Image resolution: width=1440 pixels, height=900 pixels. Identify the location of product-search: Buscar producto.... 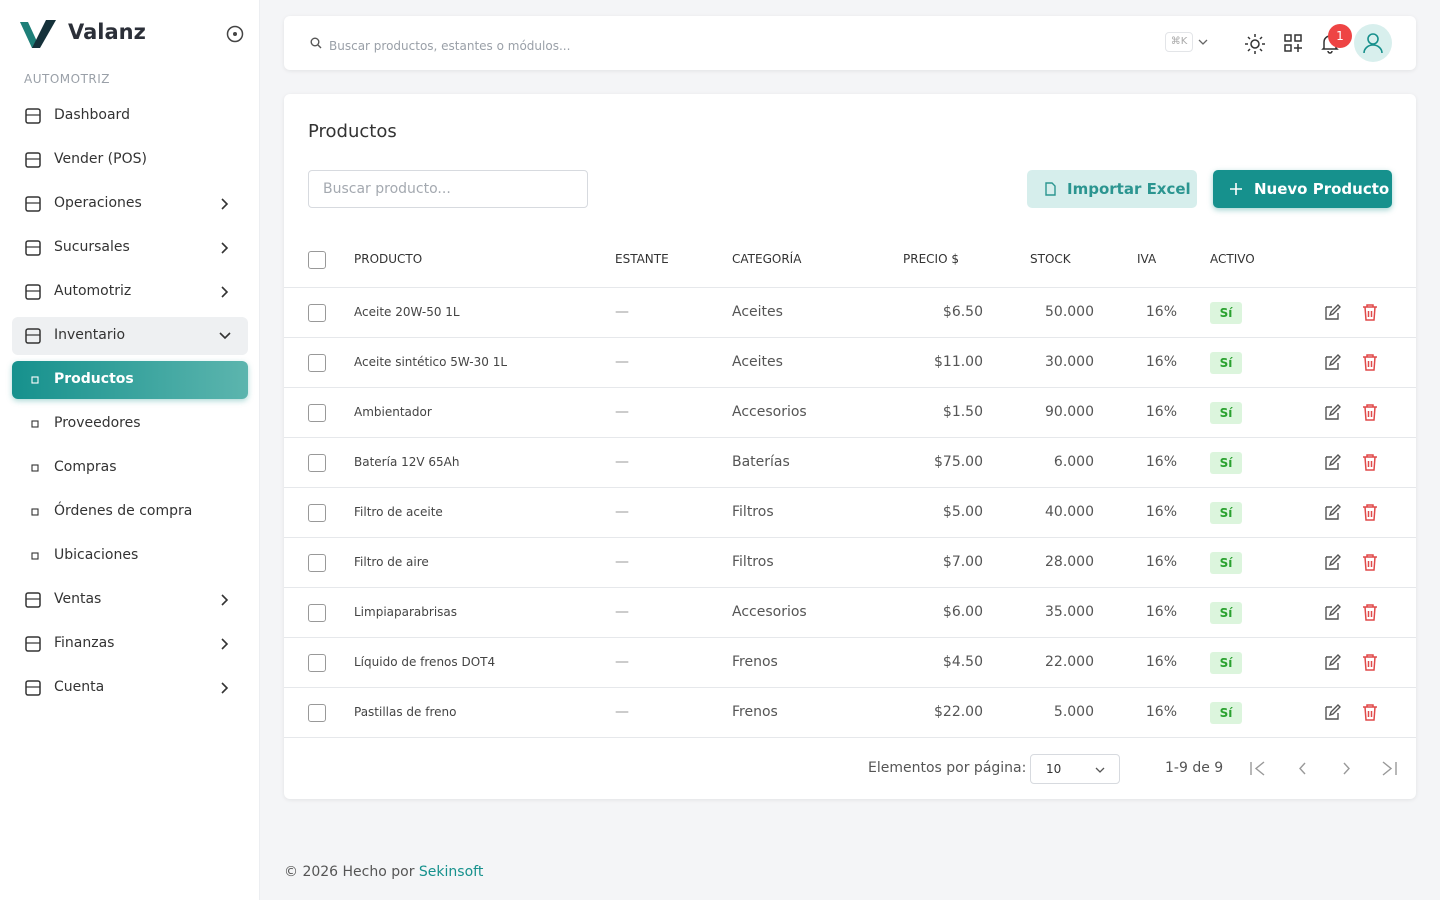
(448, 189).